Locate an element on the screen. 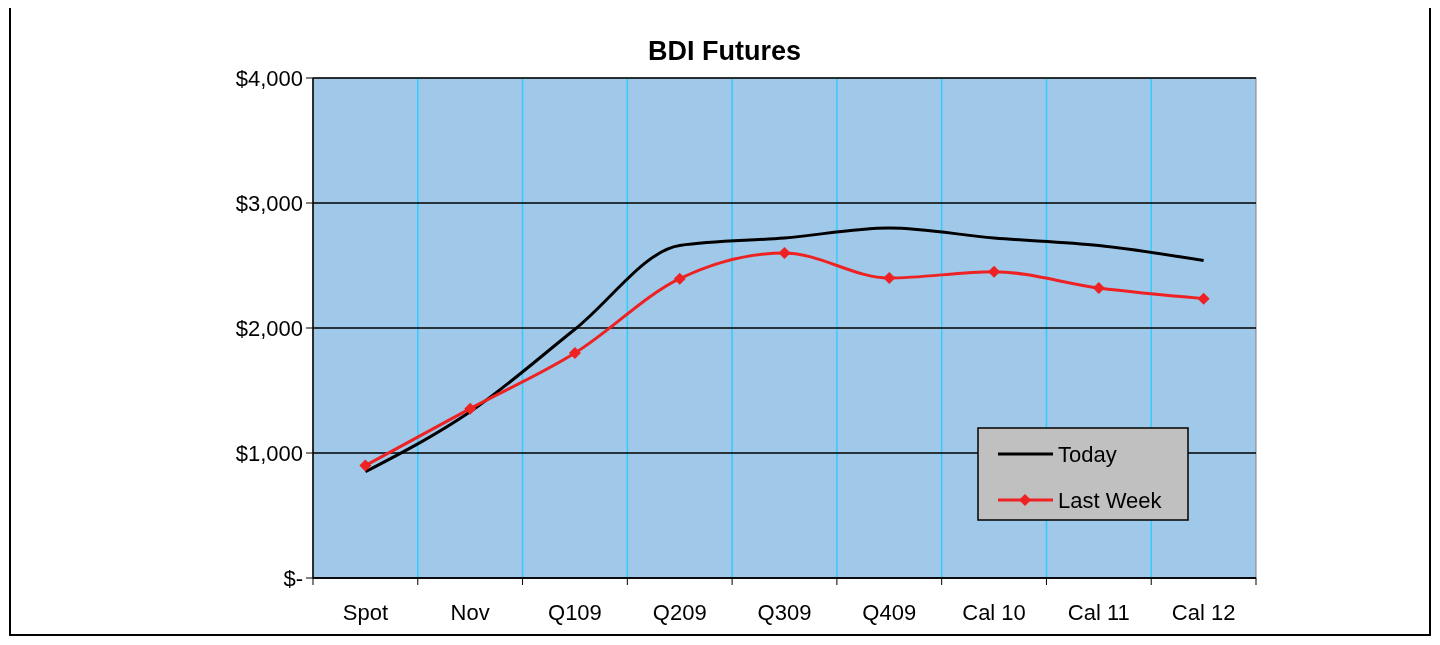 This screenshot has height=645, width=1440. x-tick-label: Spot is located at coordinates (365, 612).